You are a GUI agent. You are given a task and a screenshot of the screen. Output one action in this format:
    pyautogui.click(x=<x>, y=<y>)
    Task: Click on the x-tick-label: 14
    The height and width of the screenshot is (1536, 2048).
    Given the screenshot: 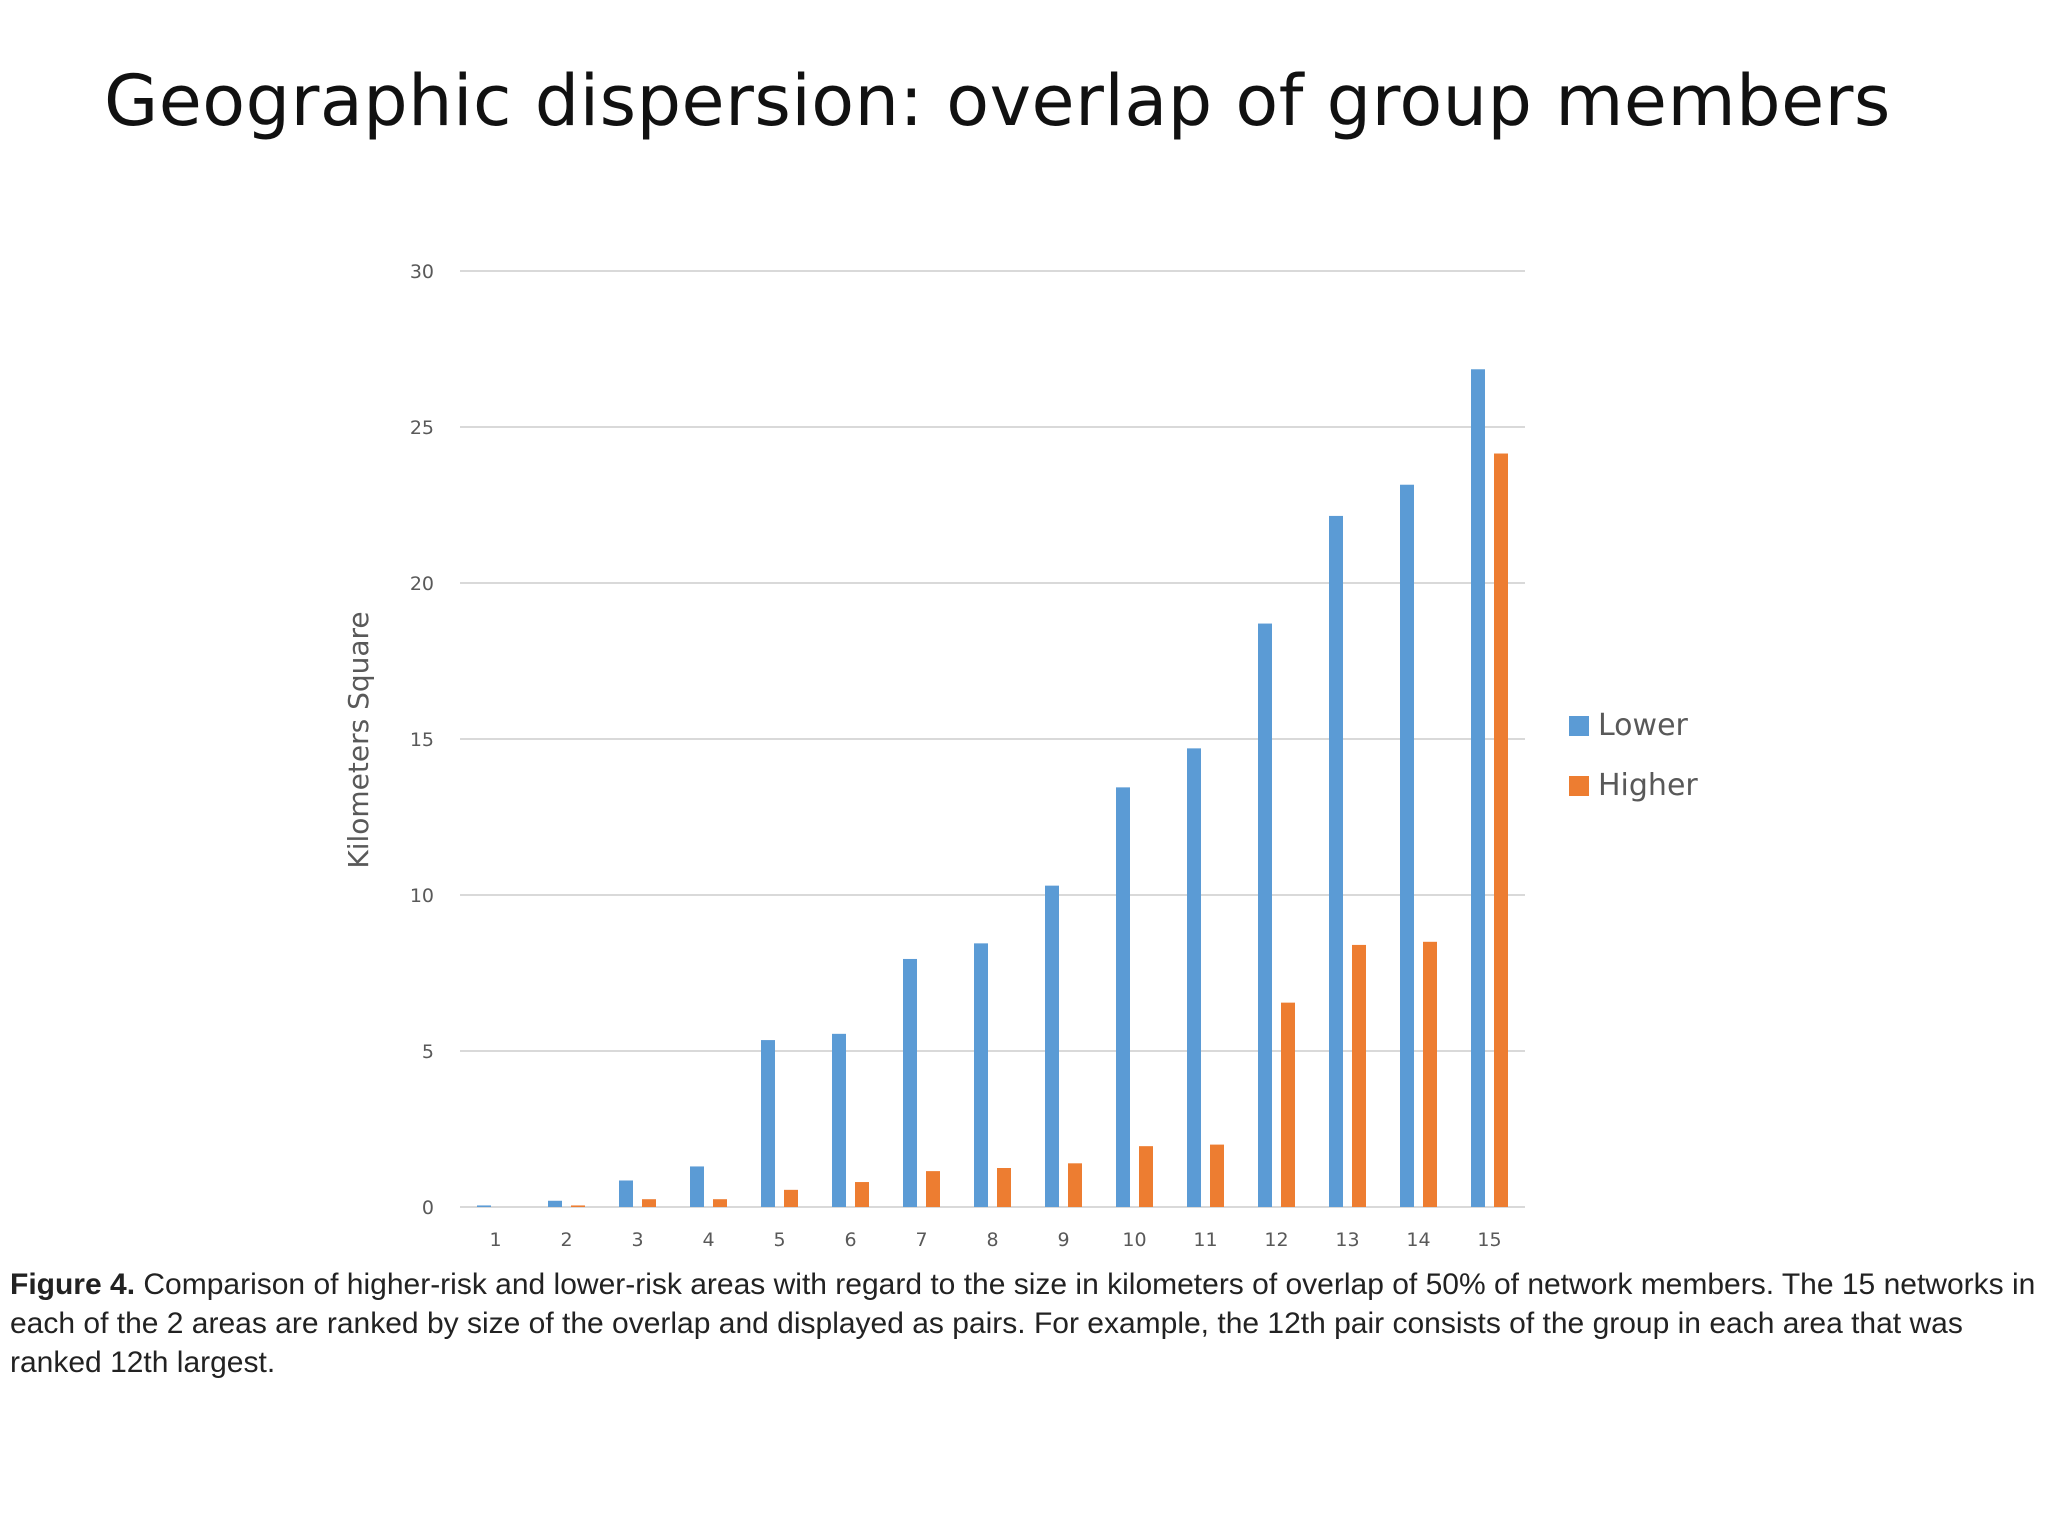 What is the action you would take?
    pyautogui.click(x=1418, y=1240)
    